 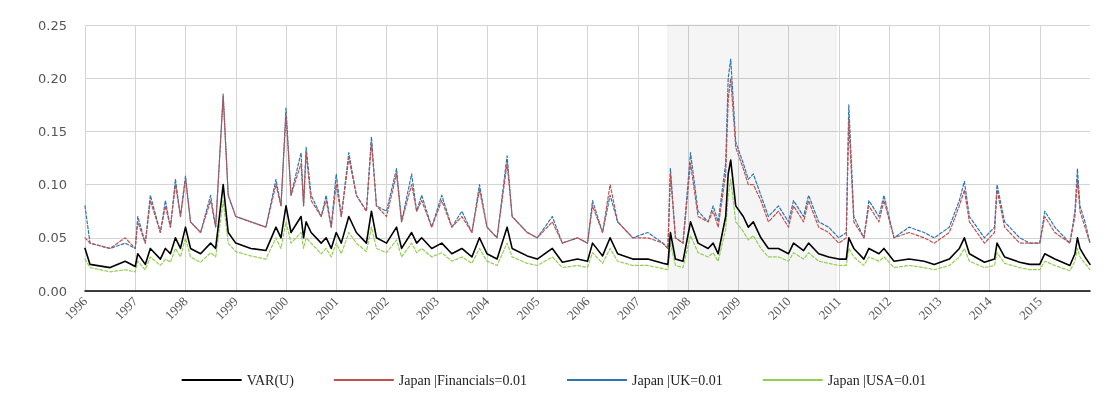 What do you see at coordinates (270, 380) in the screenshot?
I see `legend-label: VAR(U)` at bounding box center [270, 380].